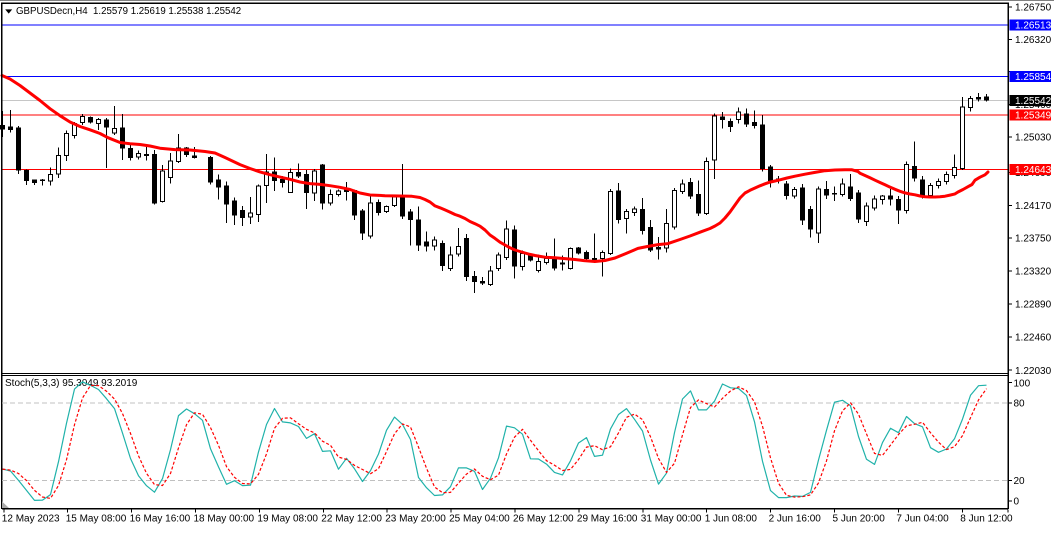 The image size is (1054, 534). What do you see at coordinates (1033, 116) in the screenshot?
I see `svg-text: 1.25349` at bounding box center [1033, 116].